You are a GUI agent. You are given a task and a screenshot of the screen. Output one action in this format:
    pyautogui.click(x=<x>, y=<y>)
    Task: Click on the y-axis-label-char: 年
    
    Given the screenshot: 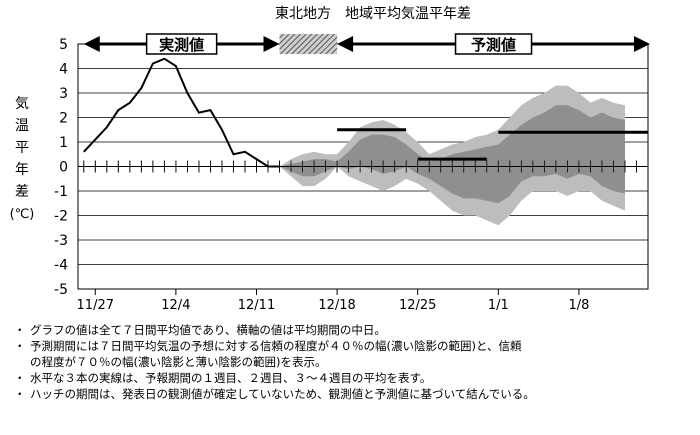 What is the action you would take?
    pyautogui.click(x=22, y=170)
    